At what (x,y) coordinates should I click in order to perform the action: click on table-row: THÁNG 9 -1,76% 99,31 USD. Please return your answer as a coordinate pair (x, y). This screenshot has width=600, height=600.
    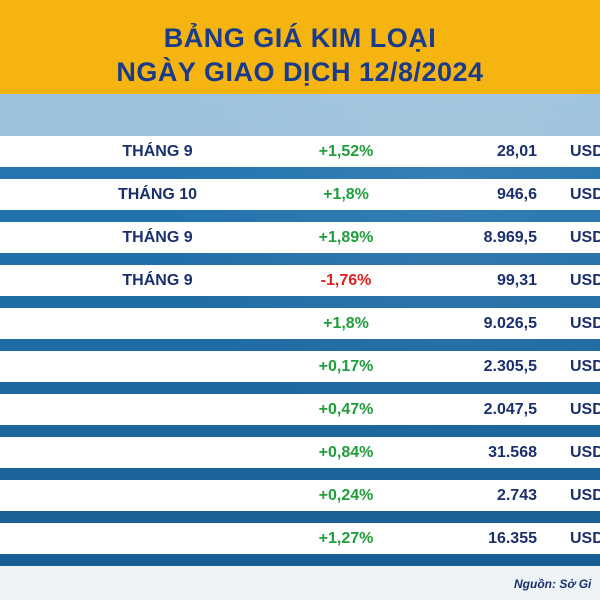
    Looking at the image, I should click on (300, 280).